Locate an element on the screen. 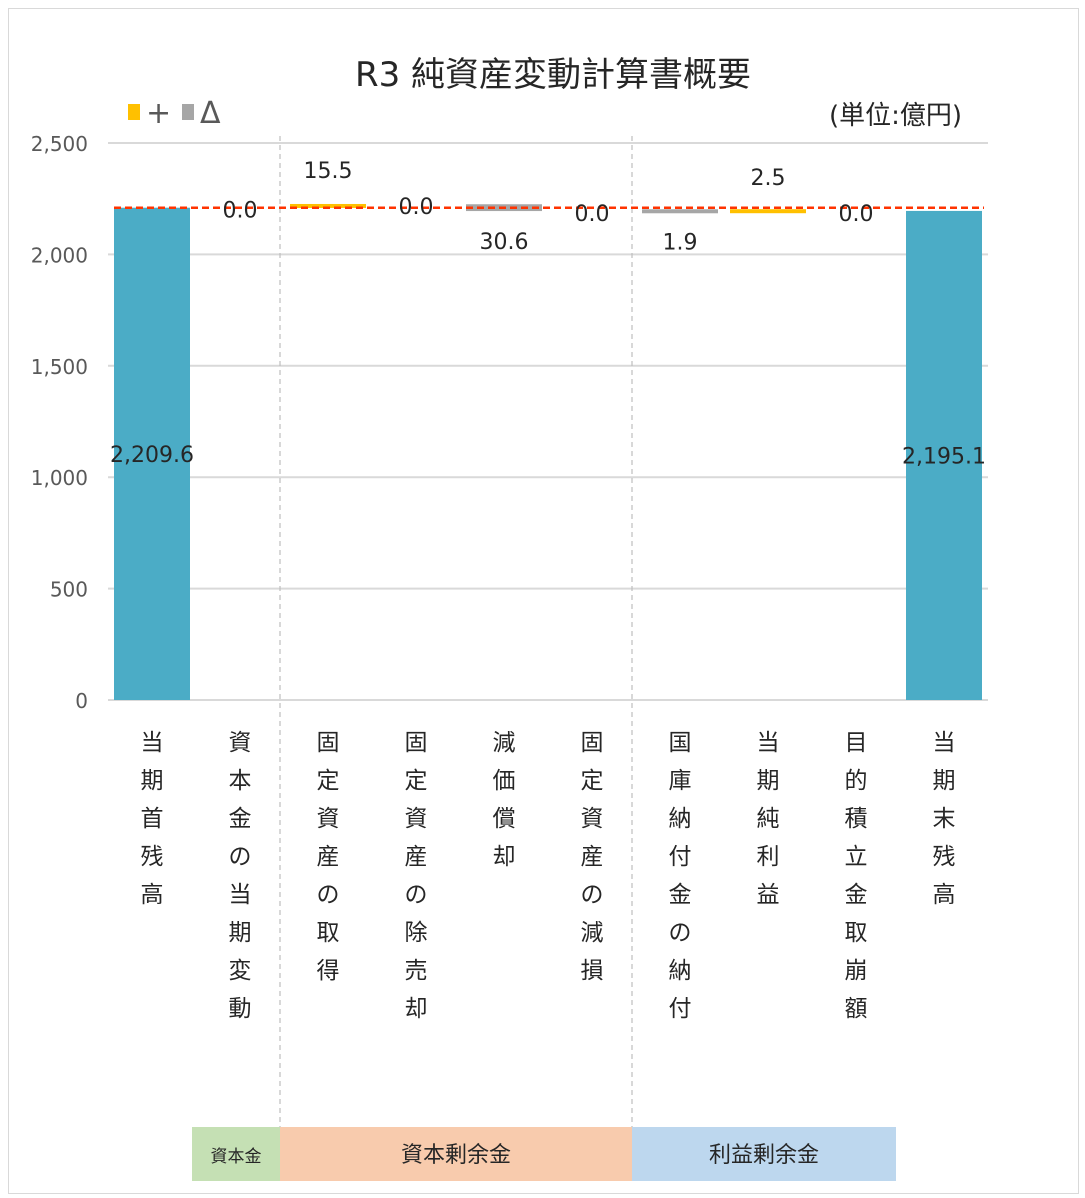 This screenshot has height=1198, width=1085. data-label-4: 30.6 is located at coordinates (504, 242).